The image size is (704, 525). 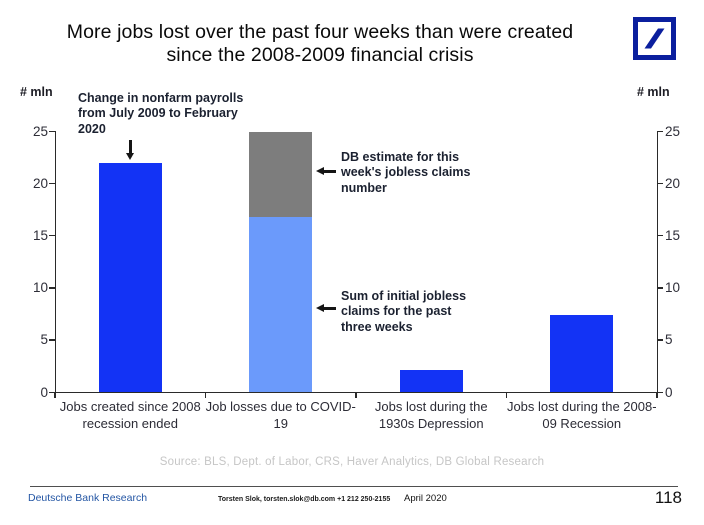 I want to click on category-label: Jobs created since 2008 recession ended, so click(x=130, y=415).